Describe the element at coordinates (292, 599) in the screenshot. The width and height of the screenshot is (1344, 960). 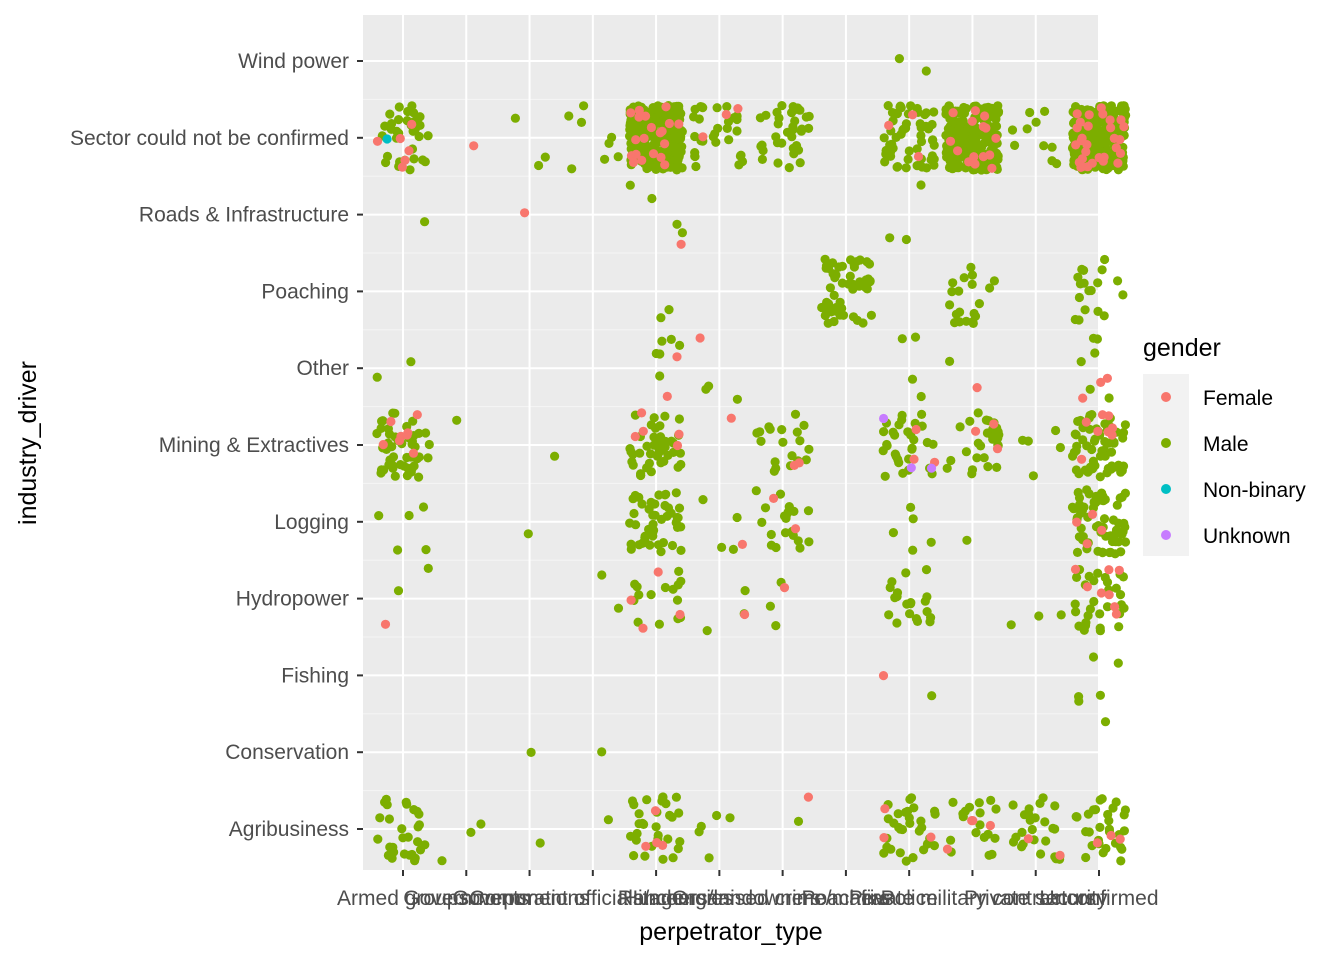
I see `y-tick-label: Hydropower` at that location.